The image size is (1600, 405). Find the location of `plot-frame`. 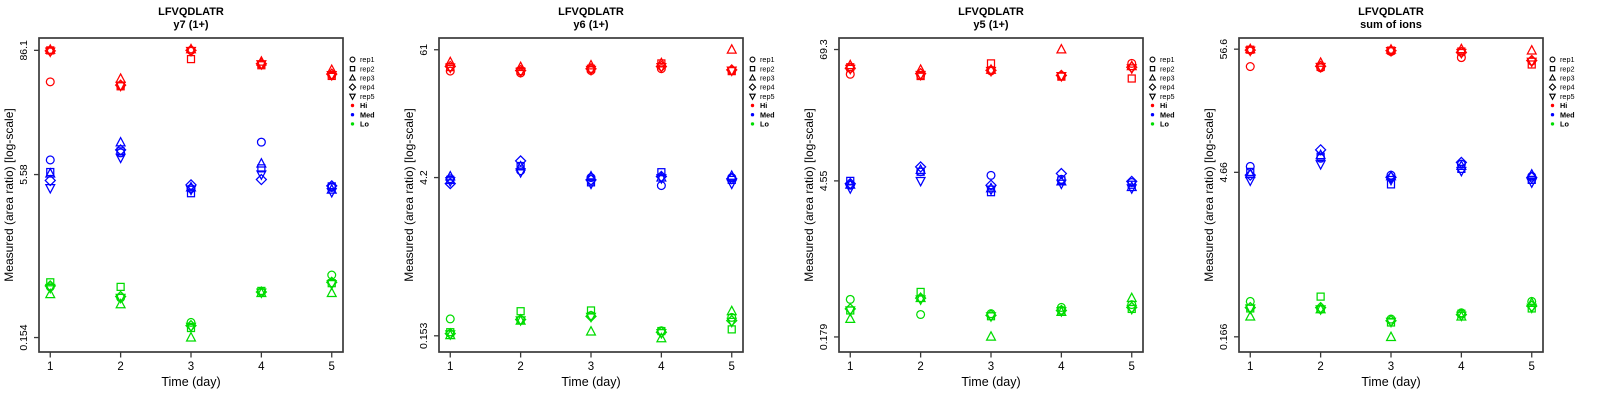

plot-frame is located at coordinates (591, 195).